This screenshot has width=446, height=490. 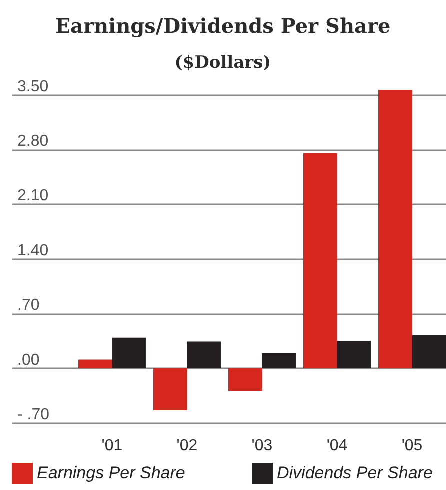 I want to click on y-tick-label: 2.10, so click(x=33, y=196).